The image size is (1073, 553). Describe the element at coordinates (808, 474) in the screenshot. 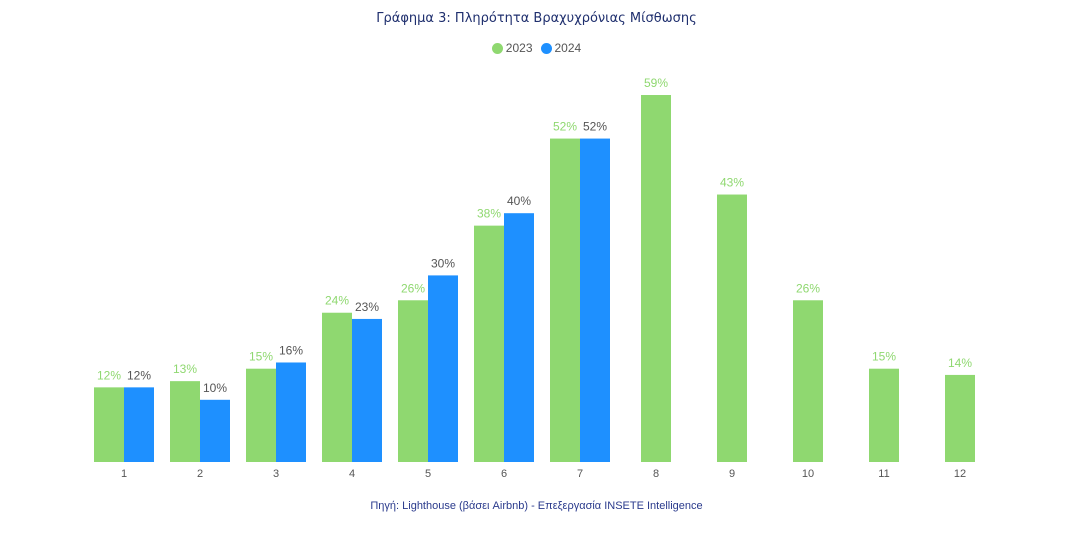

I see `x-tick-label-10: 10` at that location.